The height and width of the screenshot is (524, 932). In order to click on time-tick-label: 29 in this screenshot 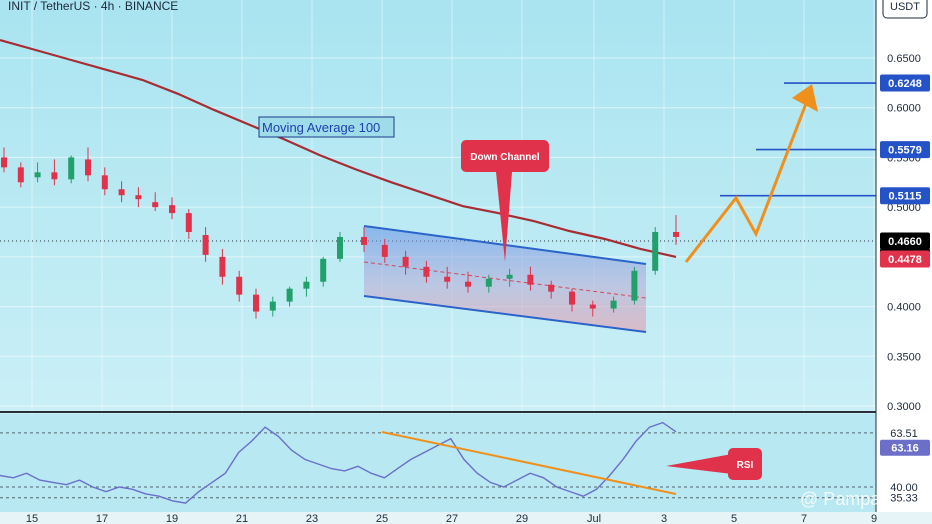, I will do `click(522, 518)`.